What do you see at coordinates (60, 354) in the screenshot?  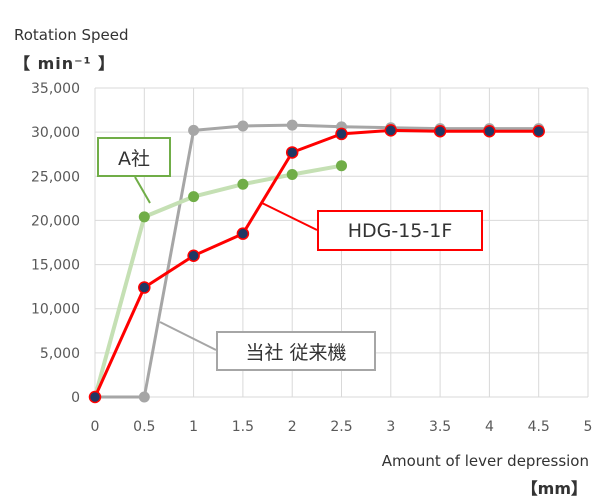 I see `y-tick-label: 5,000` at bounding box center [60, 354].